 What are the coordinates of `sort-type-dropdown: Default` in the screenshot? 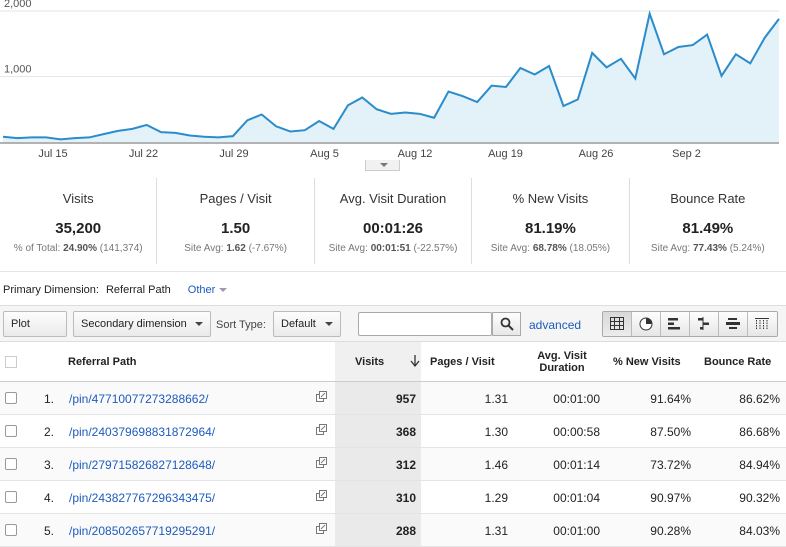 It's located at (307, 324).